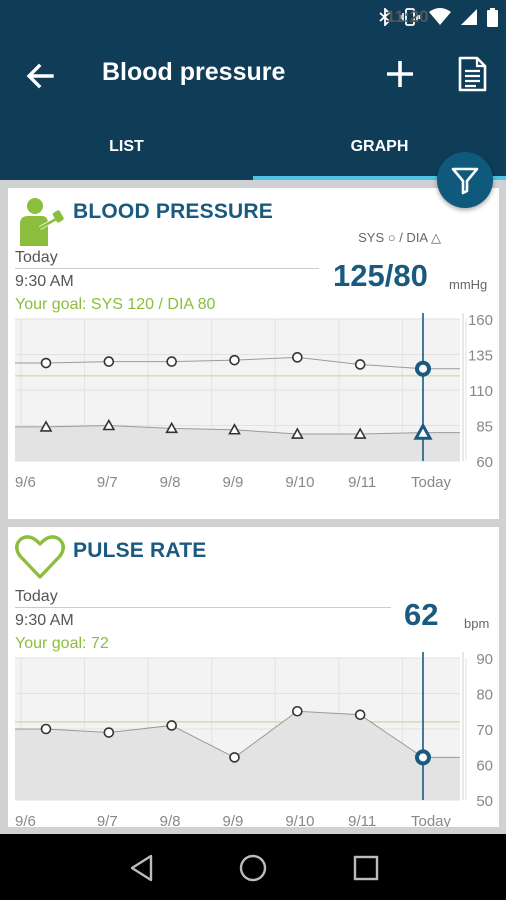 The height and width of the screenshot is (900, 506). What do you see at coordinates (140, 550) in the screenshot?
I see `pulse-card-title: PULSE RATE` at bounding box center [140, 550].